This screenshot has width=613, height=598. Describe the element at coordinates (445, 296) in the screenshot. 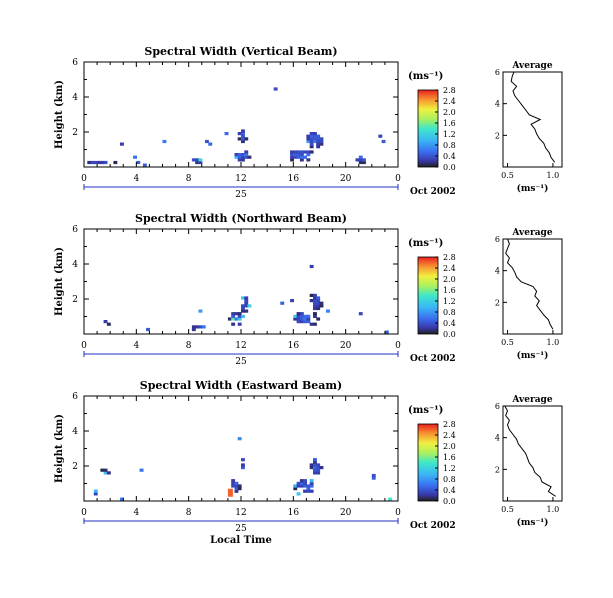

I see `colorbar-ticks: 0.0 0.4 0.8 1.2 1.6 2.0 2.4 2.8` at that location.